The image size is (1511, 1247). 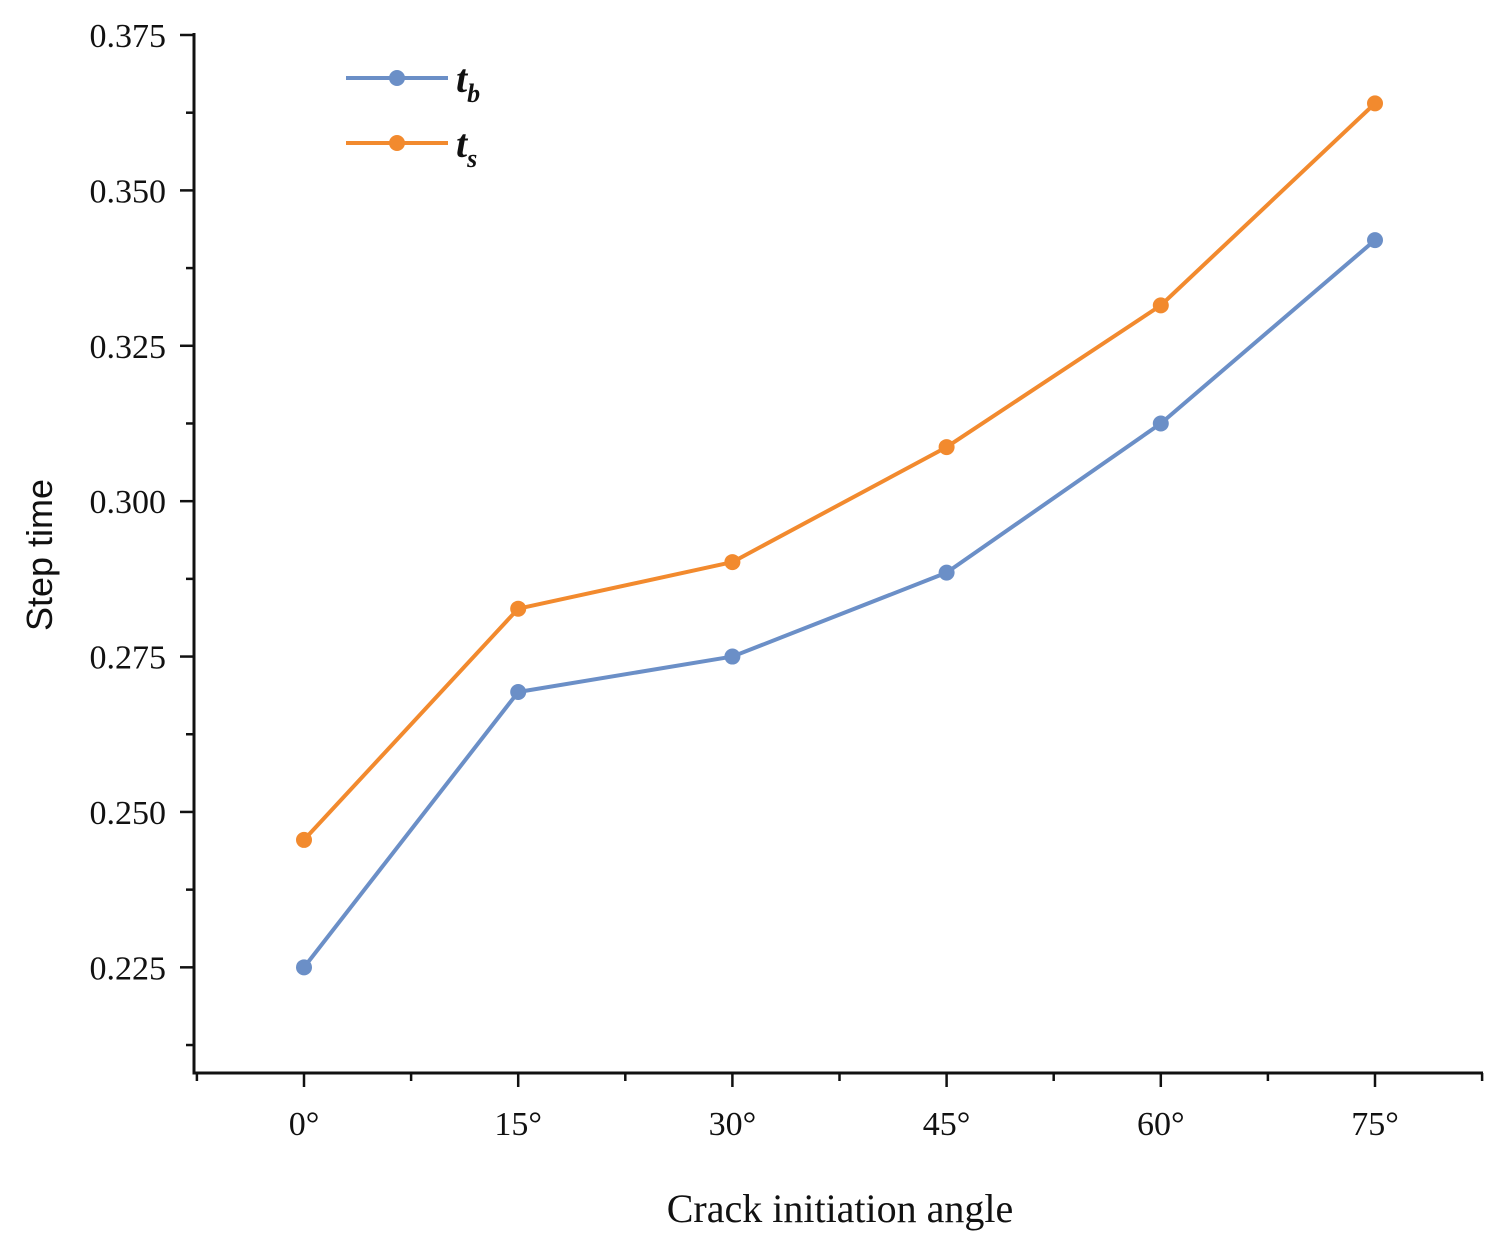 What do you see at coordinates (413, 114) in the screenshot?
I see `legend: tb ts` at bounding box center [413, 114].